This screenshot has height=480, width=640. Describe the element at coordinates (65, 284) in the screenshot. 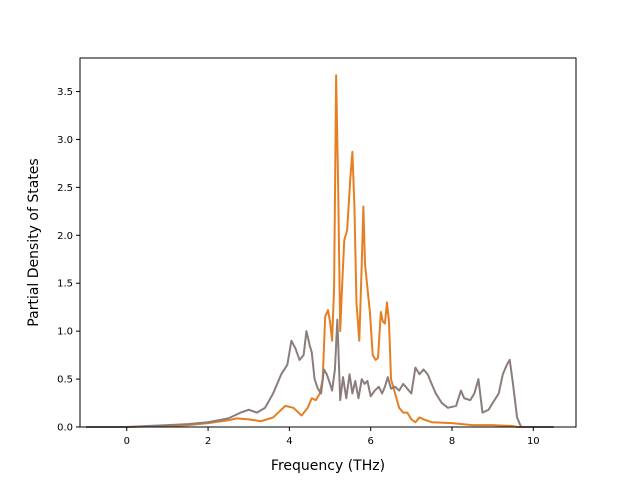

I see `y-tick-label: 1.5` at that location.